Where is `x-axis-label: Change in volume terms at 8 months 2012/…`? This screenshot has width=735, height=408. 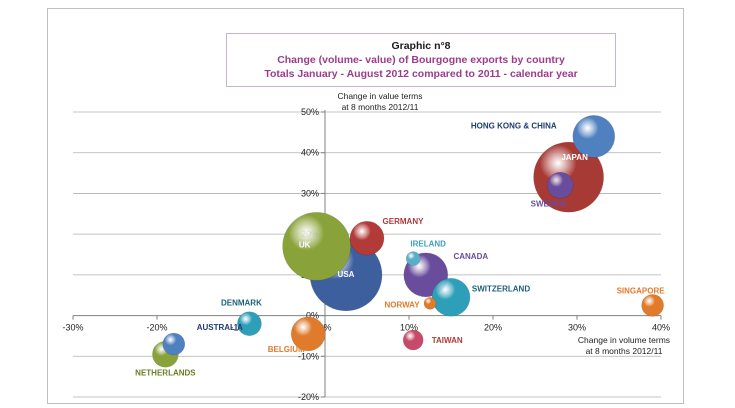
x-axis-label: Change in volume terms at 8 months 2012/… is located at coordinates (624, 346).